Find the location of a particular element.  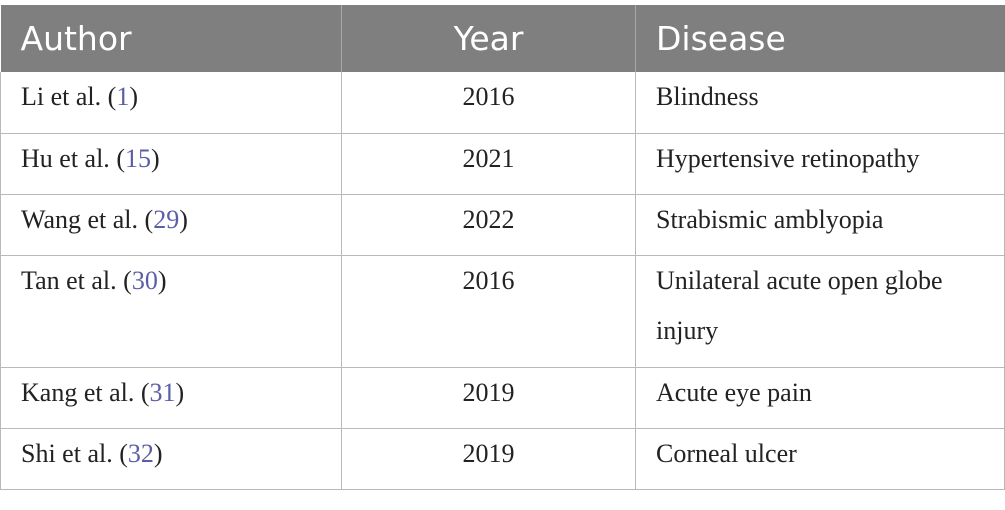

reference-link: 30 is located at coordinates (144, 280).